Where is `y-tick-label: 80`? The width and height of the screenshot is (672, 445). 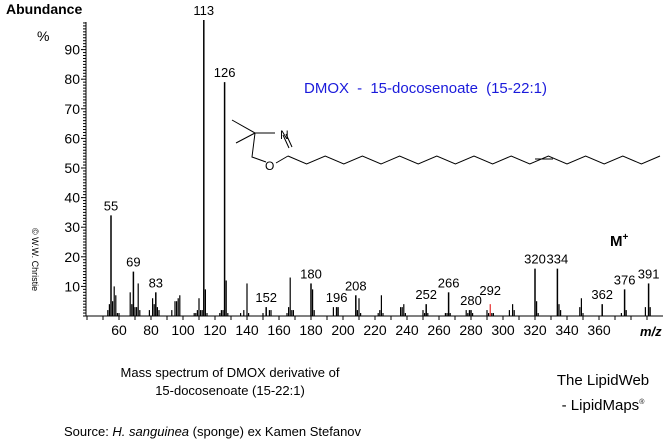
y-tick-label: 80 is located at coordinates (72, 79).